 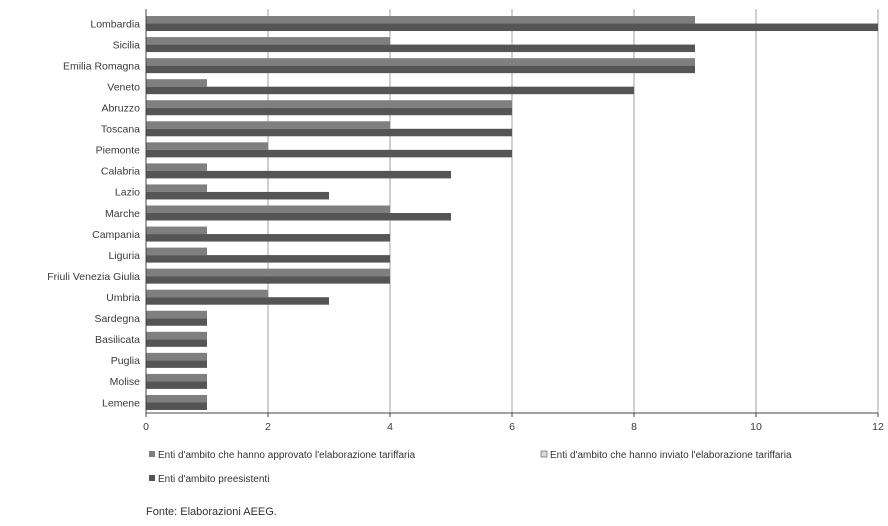 What do you see at coordinates (93, 277) in the screenshot?
I see `category-label: Friuli Venezia Giulia` at bounding box center [93, 277].